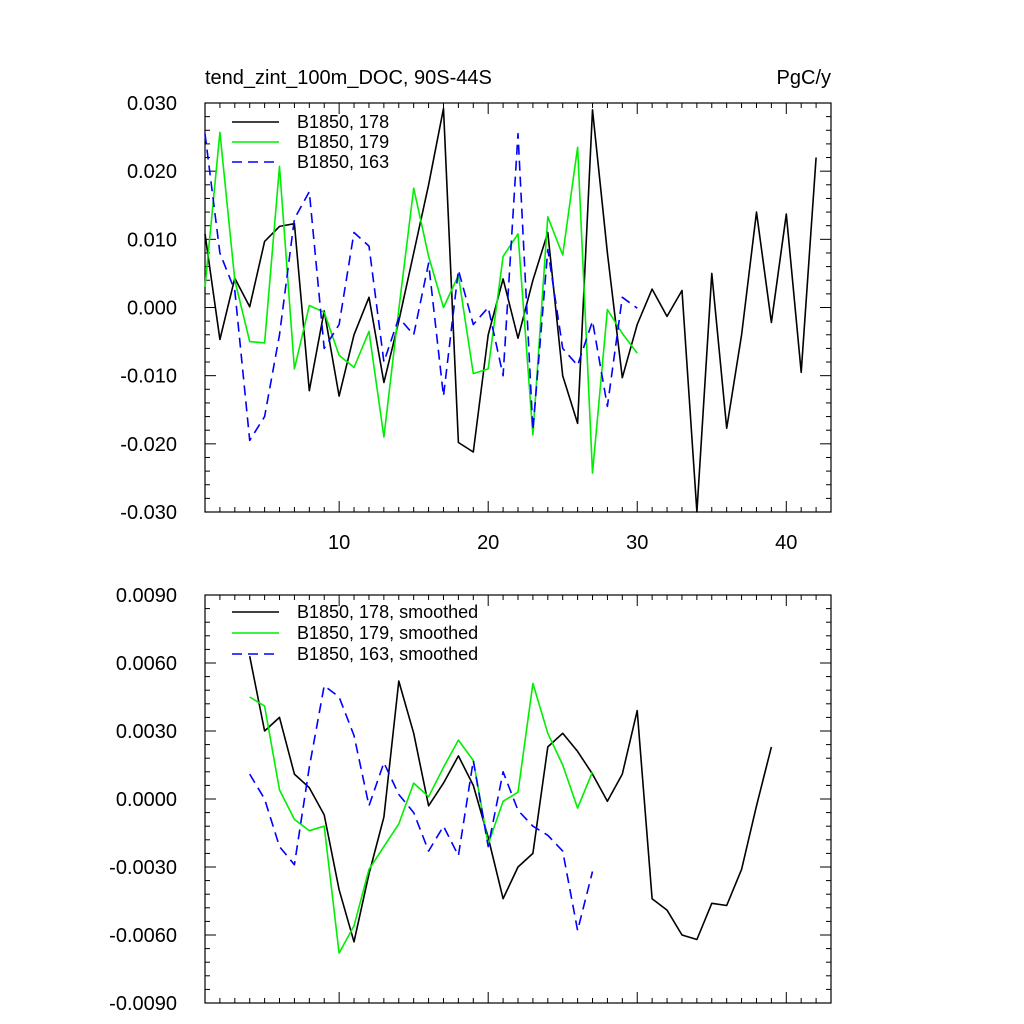  What do you see at coordinates (148, 445) in the screenshot?
I see `top-y-tick-label: -0.020` at bounding box center [148, 445].